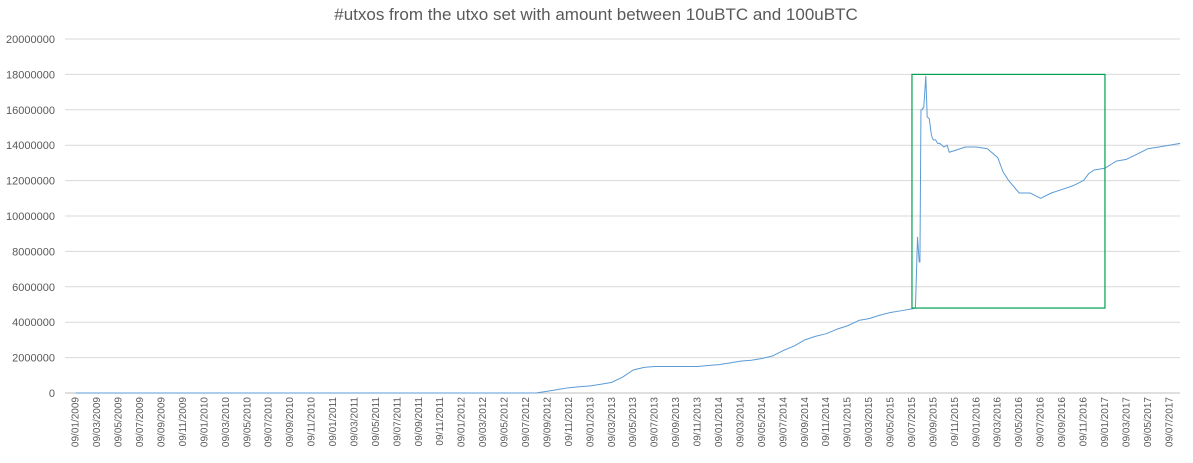 The image size is (1193, 463). I want to click on x-tick-label: 09/03/2013, so click(612, 422).